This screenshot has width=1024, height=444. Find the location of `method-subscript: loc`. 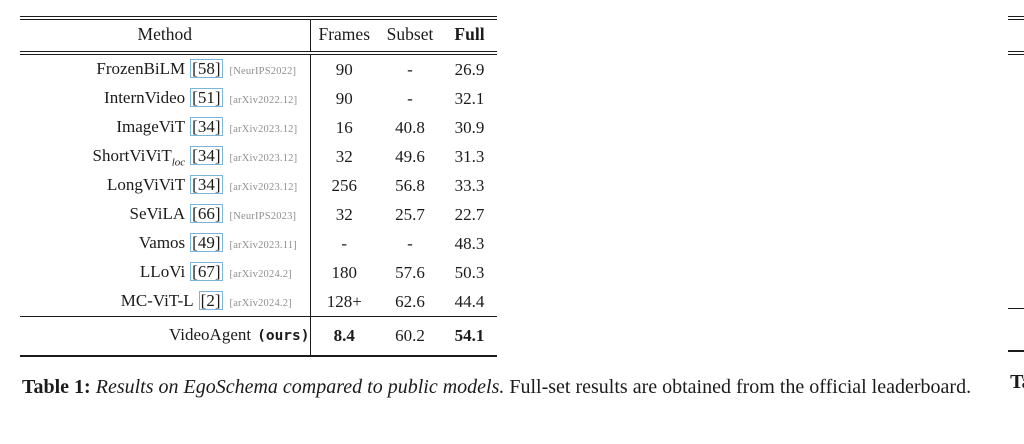

method-subscript: loc is located at coordinates (178, 161).